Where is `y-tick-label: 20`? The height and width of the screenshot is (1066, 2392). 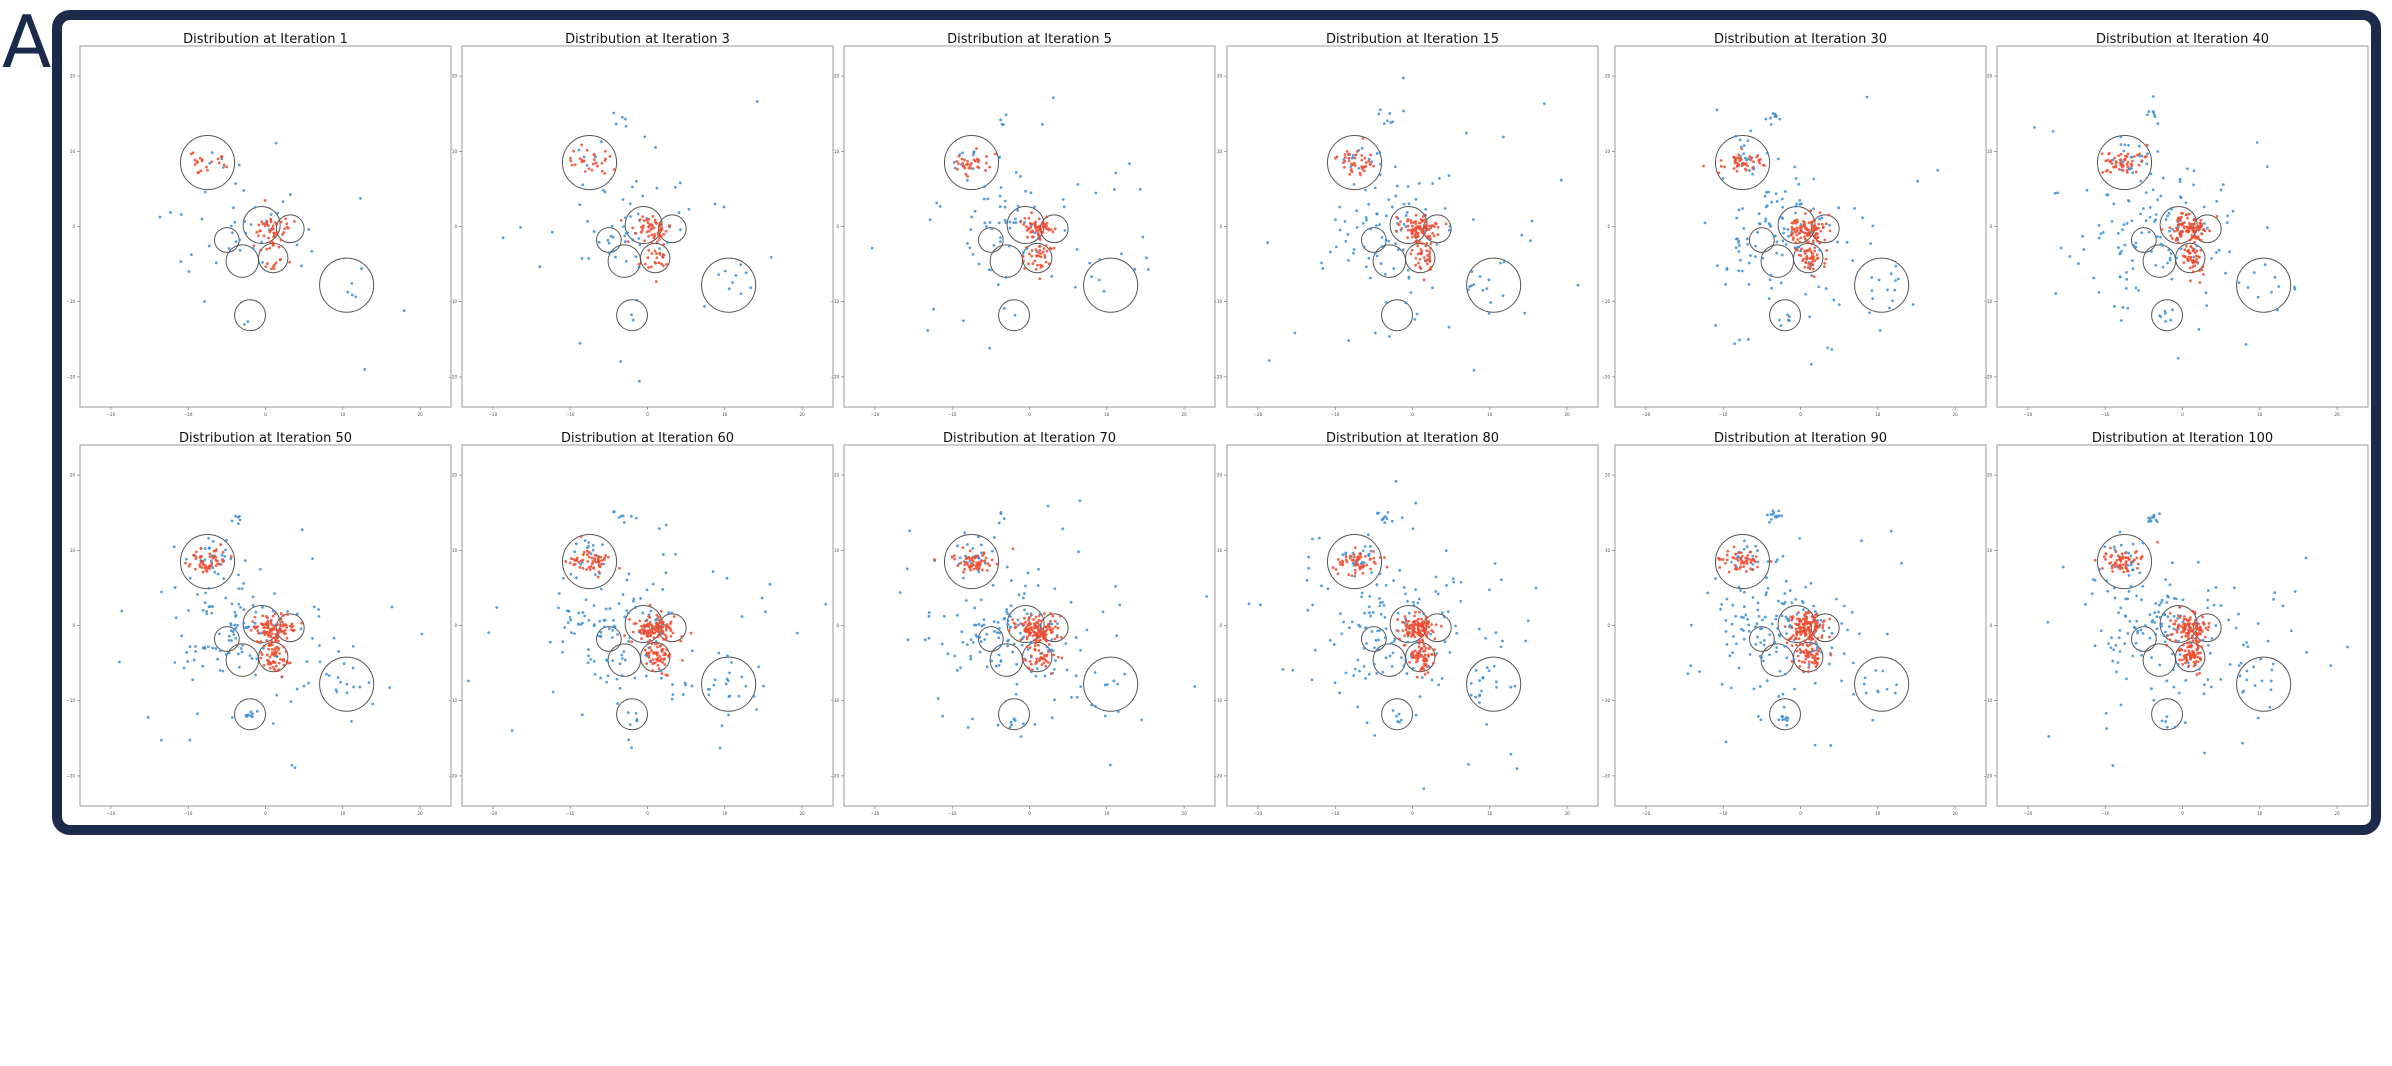 y-tick-label: 20 is located at coordinates (837, 475).